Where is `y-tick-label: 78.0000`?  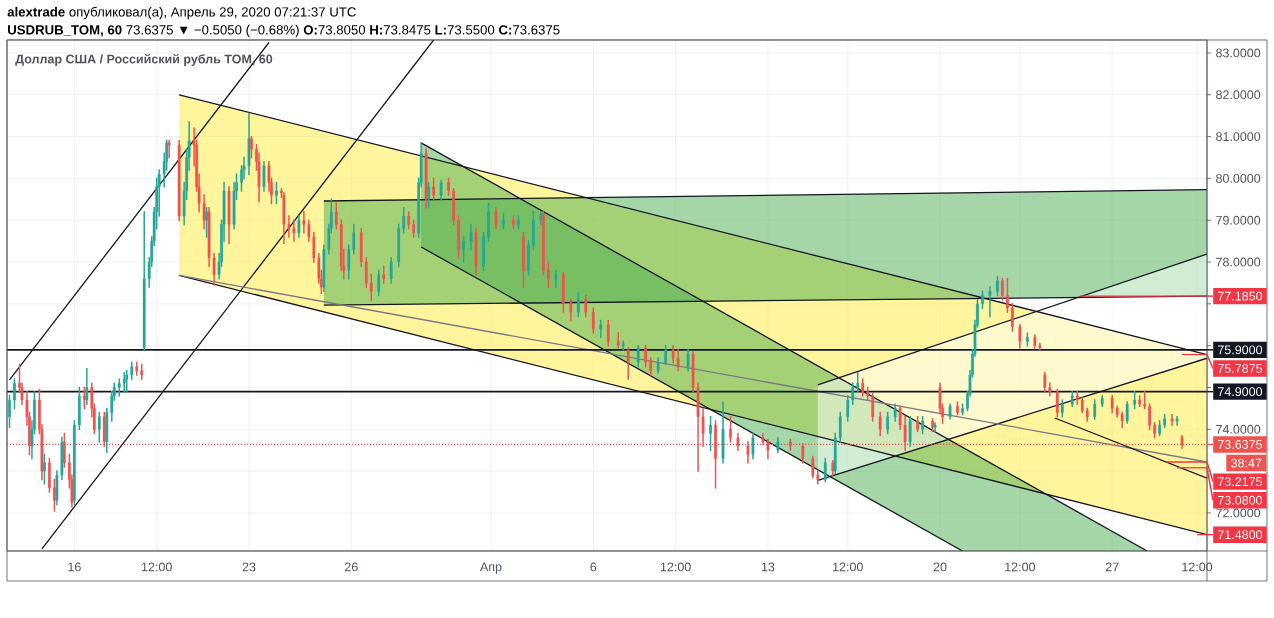 y-tick-label: 78.0000 is located at coordinates (1238, 262).